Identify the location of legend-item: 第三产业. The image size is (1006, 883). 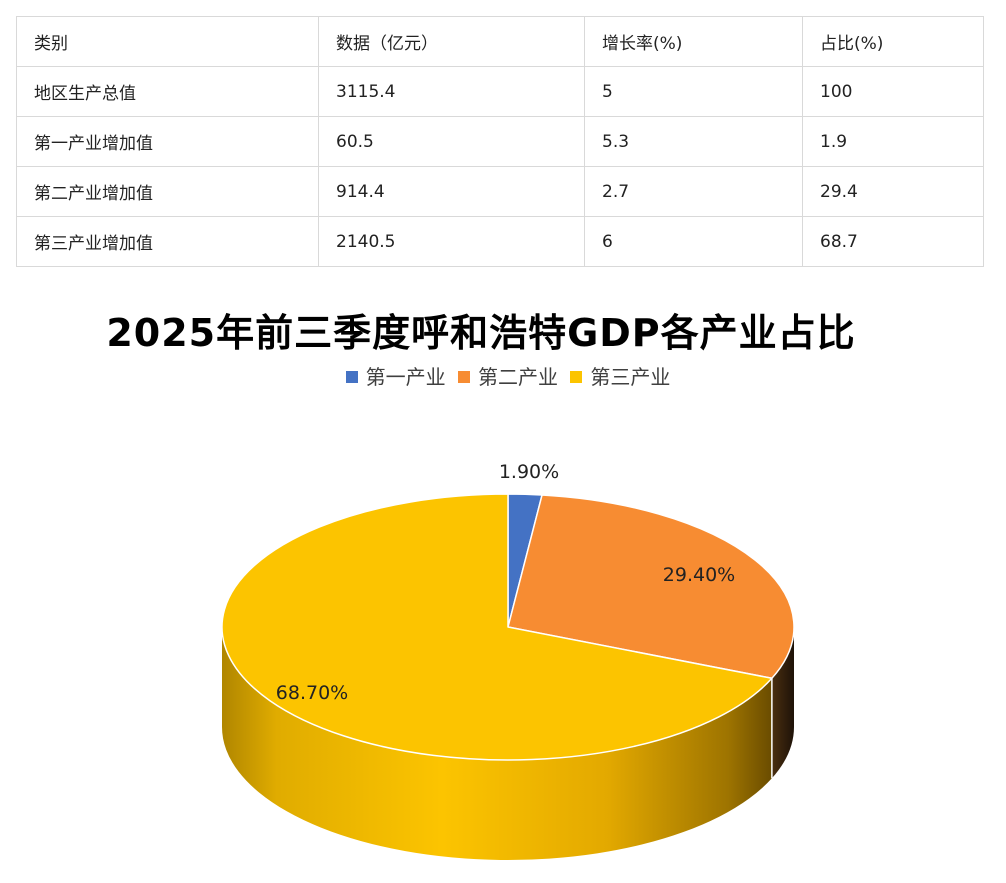
(620, 375).